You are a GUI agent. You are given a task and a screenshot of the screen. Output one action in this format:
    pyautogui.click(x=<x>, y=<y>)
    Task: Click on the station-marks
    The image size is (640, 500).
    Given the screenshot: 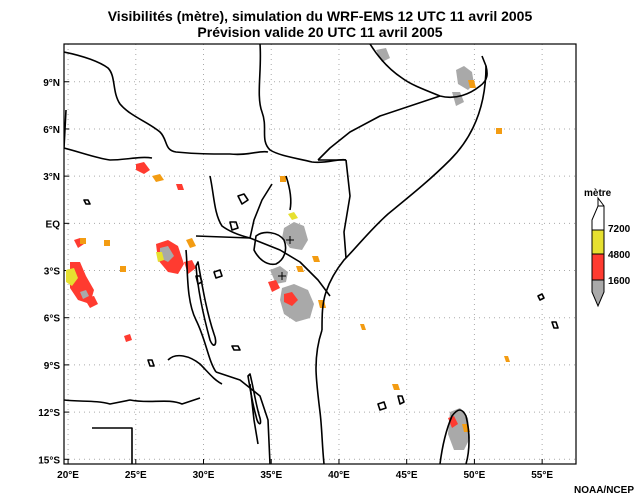 What is the action you would take?
    pyautogui.click(x=286, y=258)
    